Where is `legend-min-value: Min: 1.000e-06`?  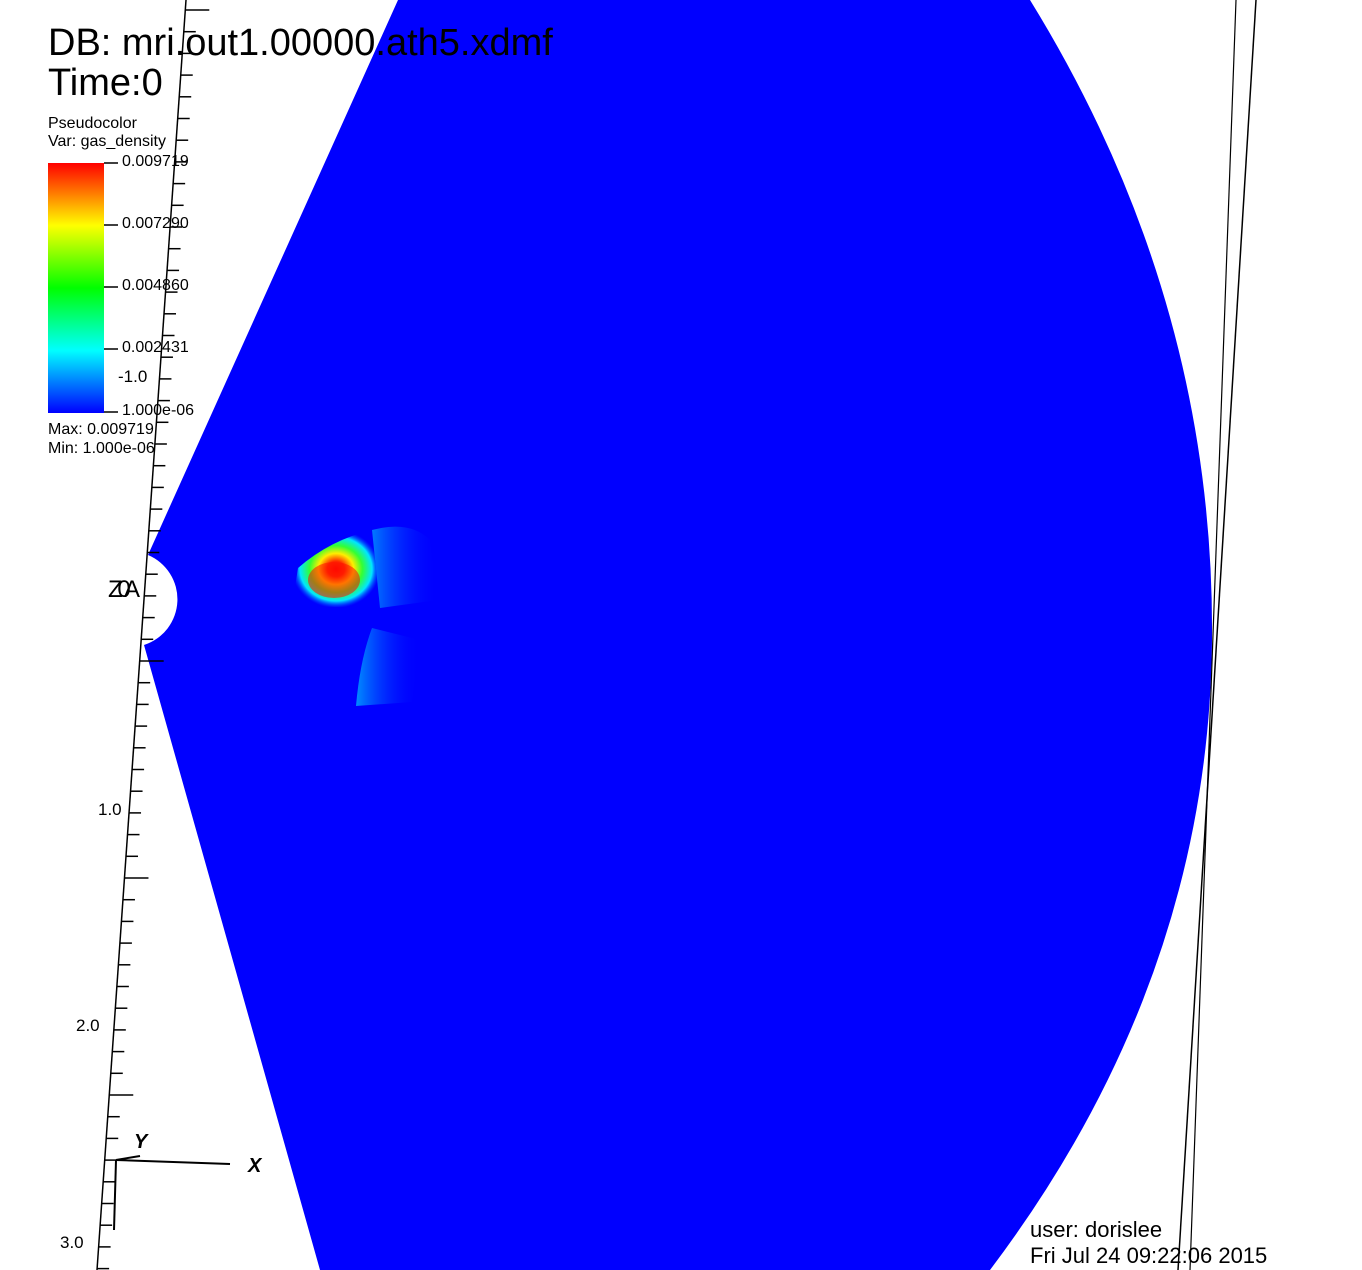
legend-min-value: Min: 1.000e-06 is located at coordinates (101, 448).